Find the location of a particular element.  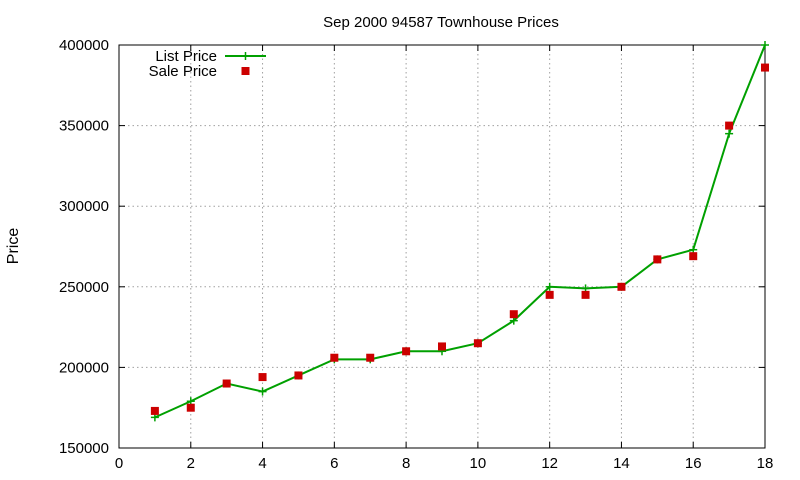

y-tick-label: 350000 is located at coordinates (84, 126).